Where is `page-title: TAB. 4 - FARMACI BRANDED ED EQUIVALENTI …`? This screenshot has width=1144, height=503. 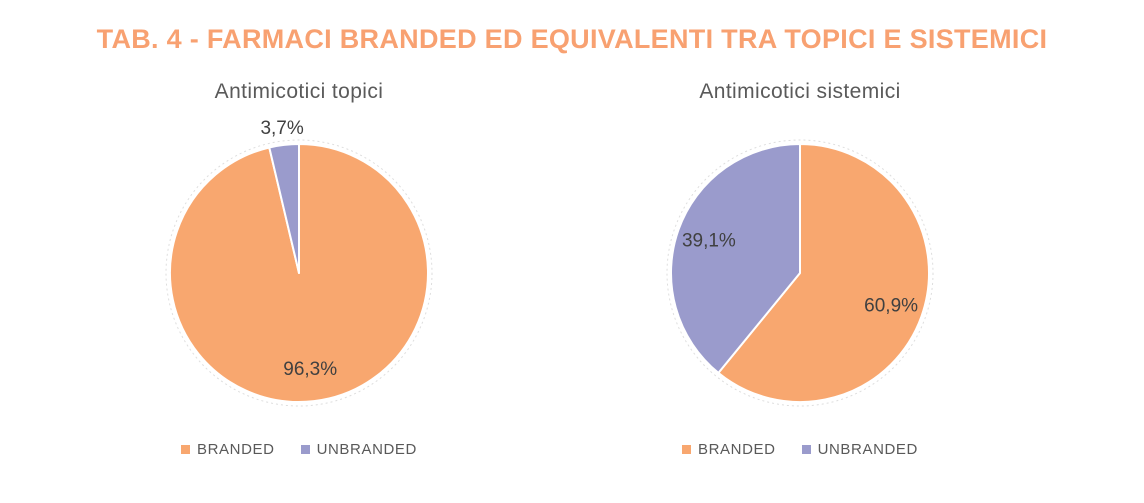
page-title: TAB. 4 - FARMACI BRANDED ED EQUIVALENTI … is located at coordinates (572, 39).